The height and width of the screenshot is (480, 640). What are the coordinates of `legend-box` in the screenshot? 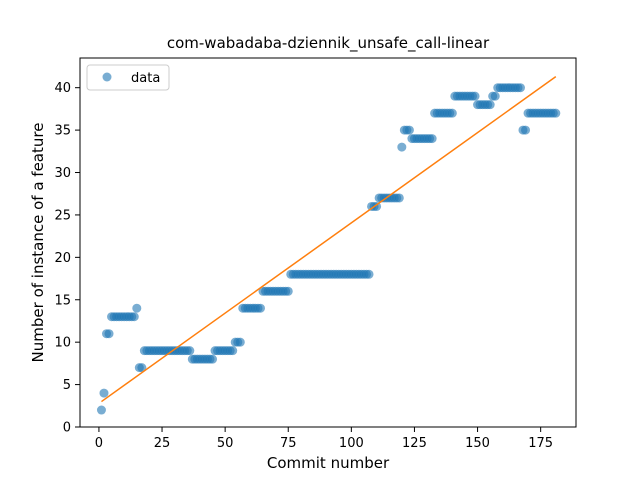 It's located at (128, 77).